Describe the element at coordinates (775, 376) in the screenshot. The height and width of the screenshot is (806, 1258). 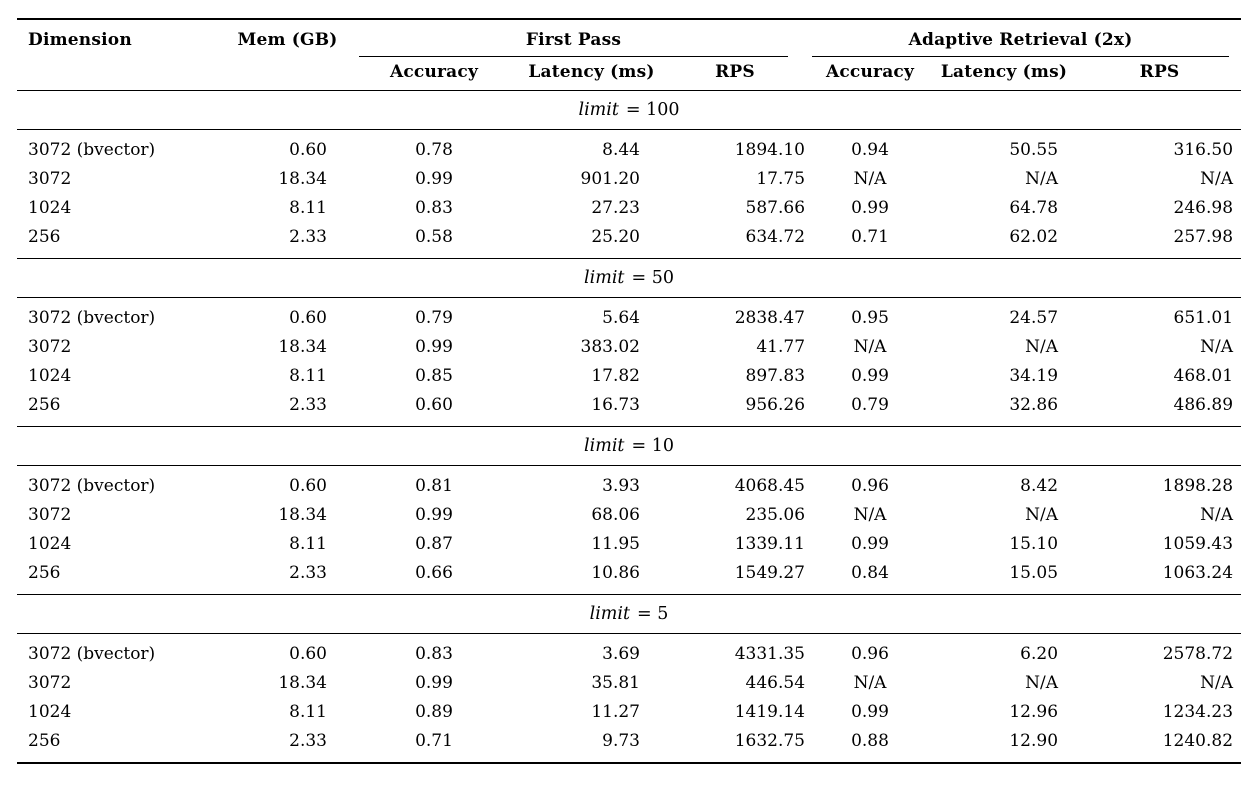
I see `cell-fp-rps: 897.83` at that location.